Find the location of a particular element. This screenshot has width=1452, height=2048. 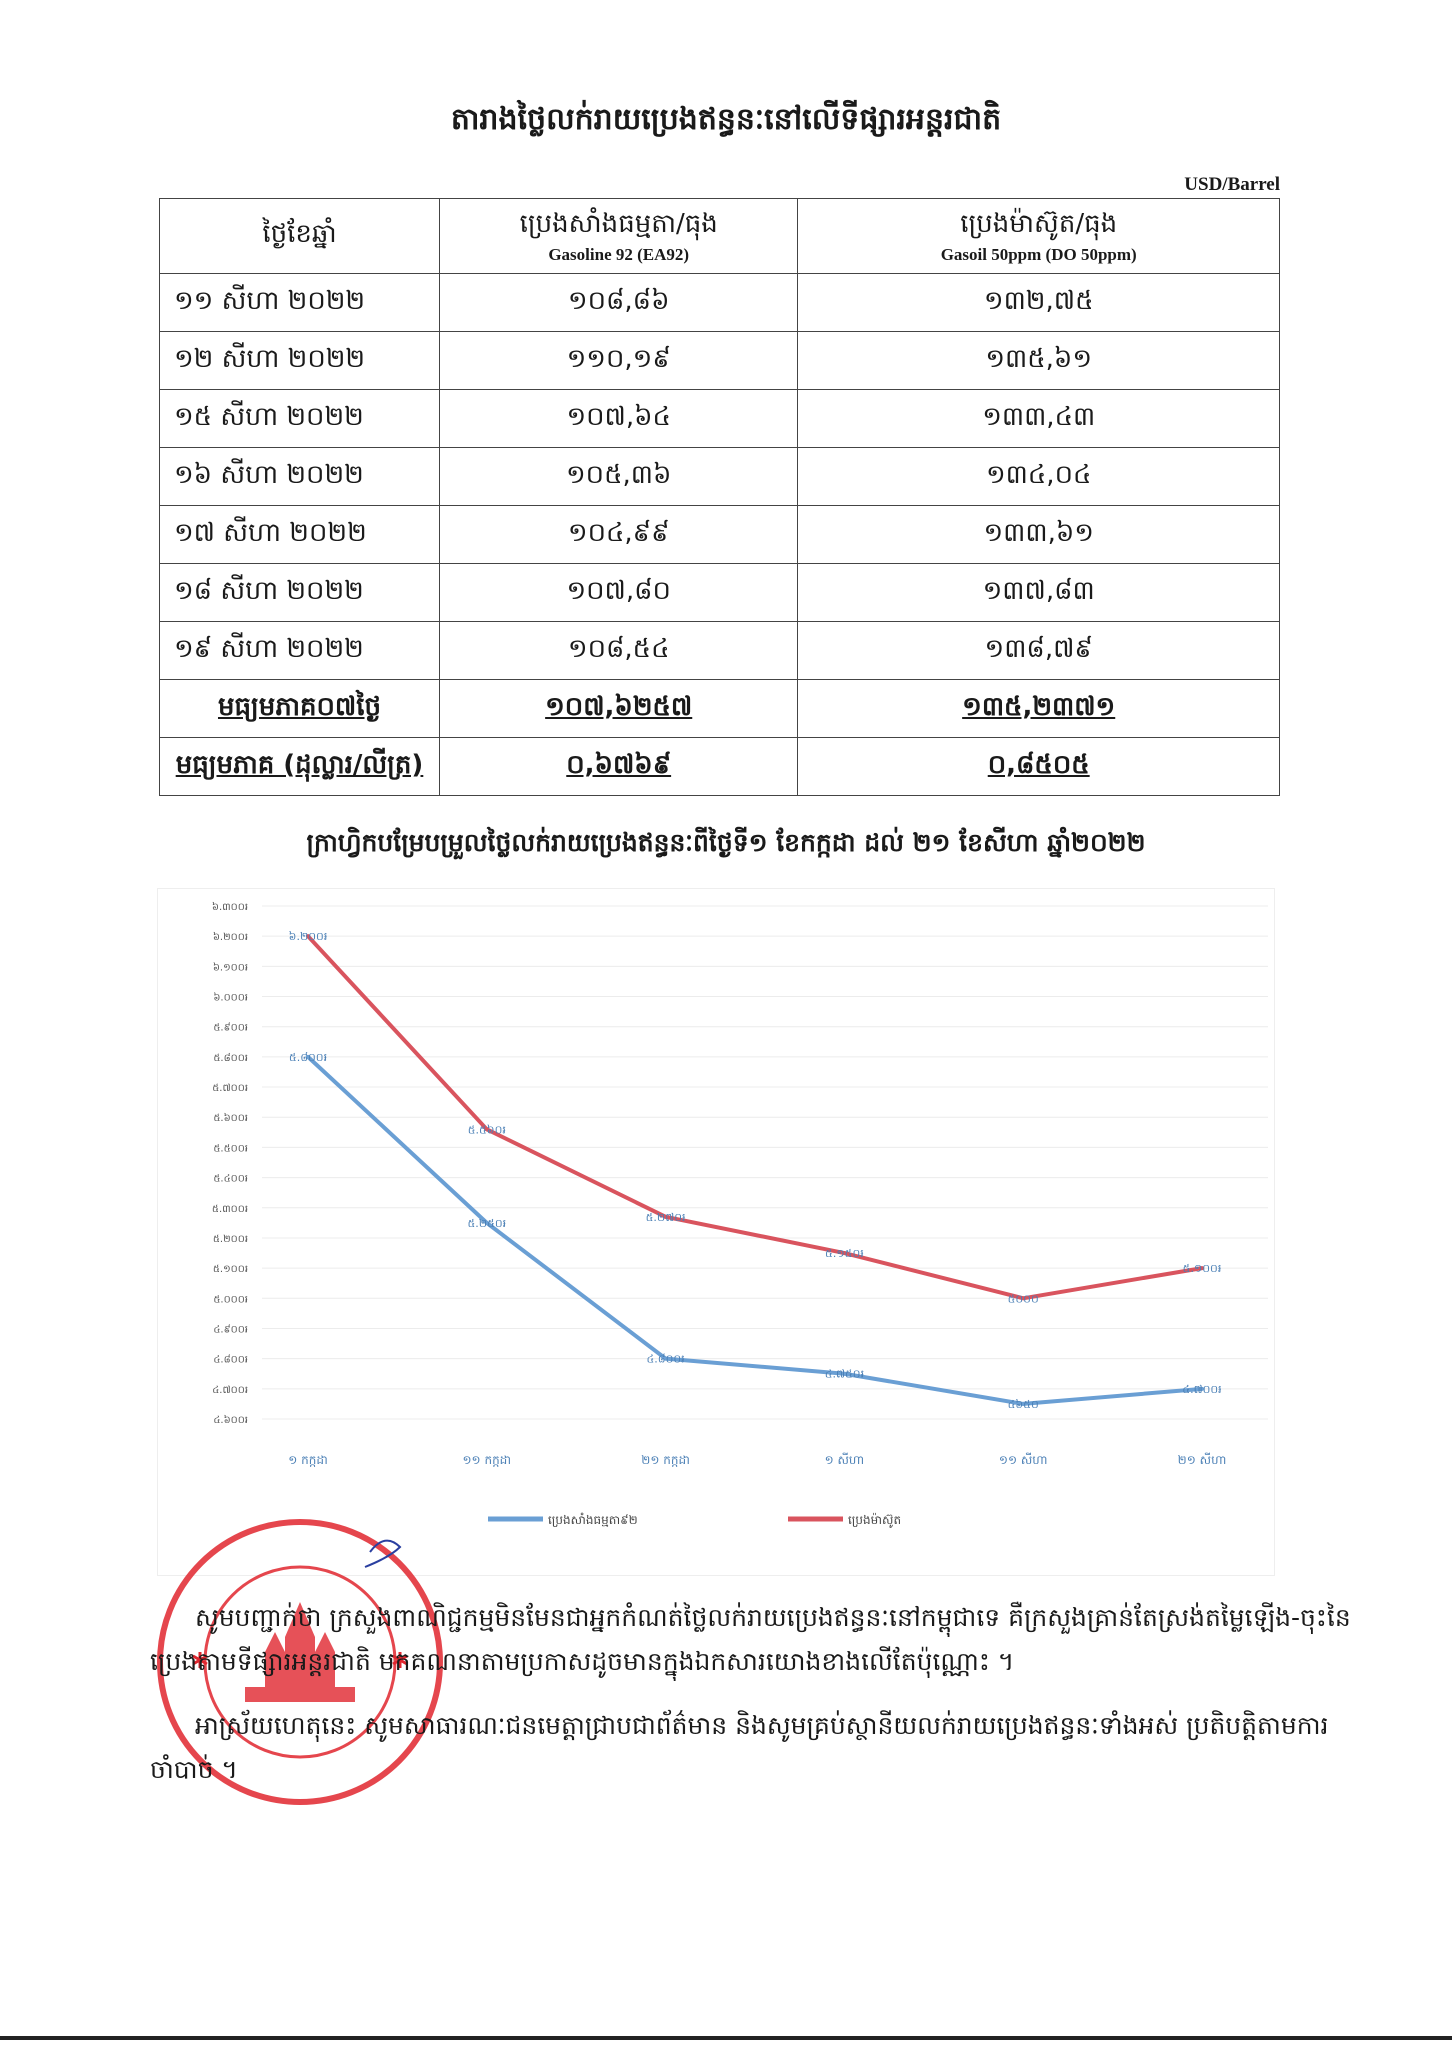

legend-label: ប្រេងសាំងធម្មតា៩២ is located at coordinates (593, 1519).